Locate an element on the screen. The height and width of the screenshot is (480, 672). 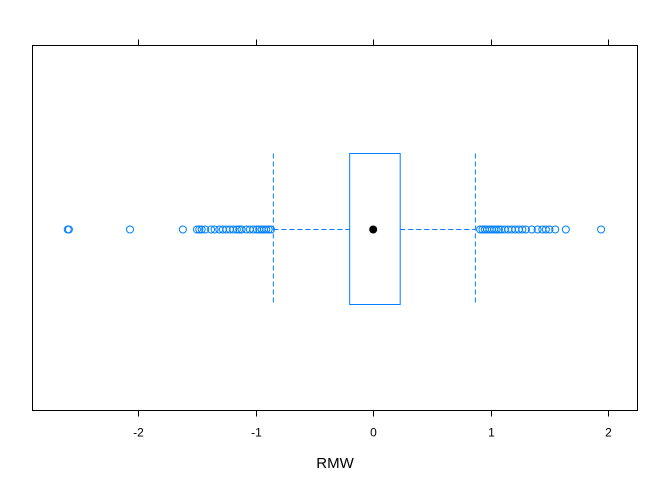
top-axis-ticks is located at coordinates (373, 42).